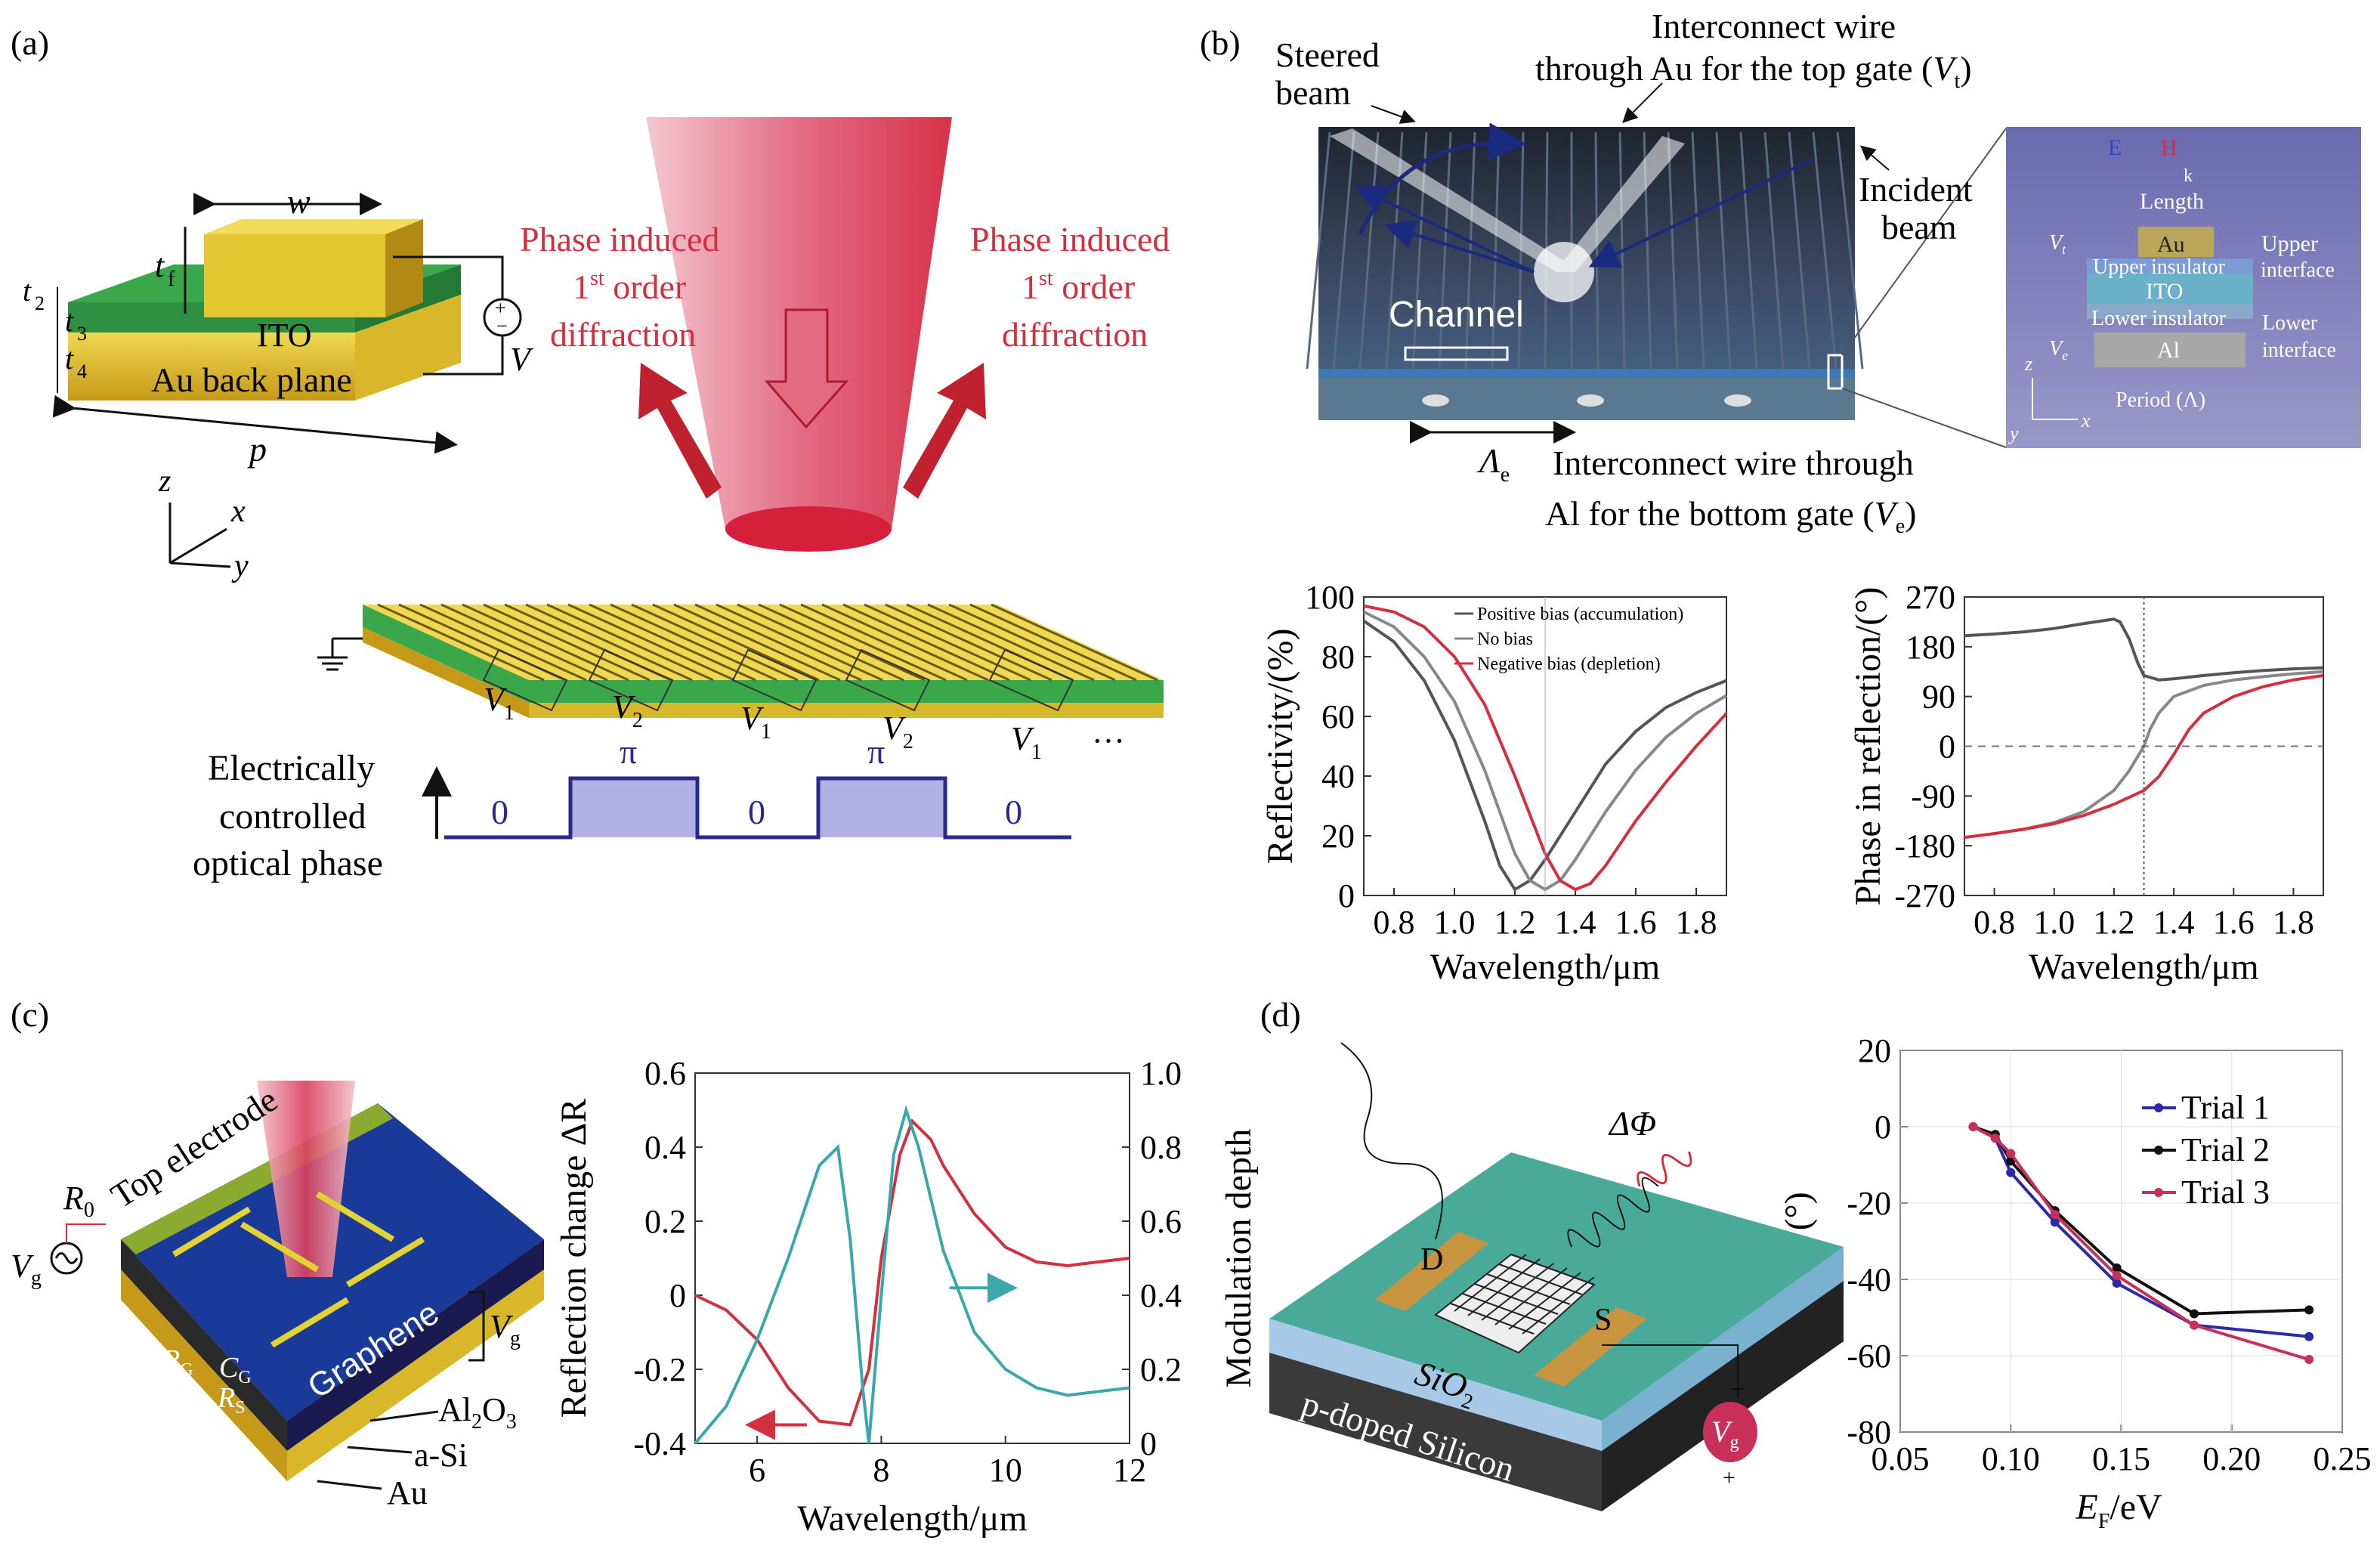  I want to click on y-tick-label: -80, so click(1869, 1432).